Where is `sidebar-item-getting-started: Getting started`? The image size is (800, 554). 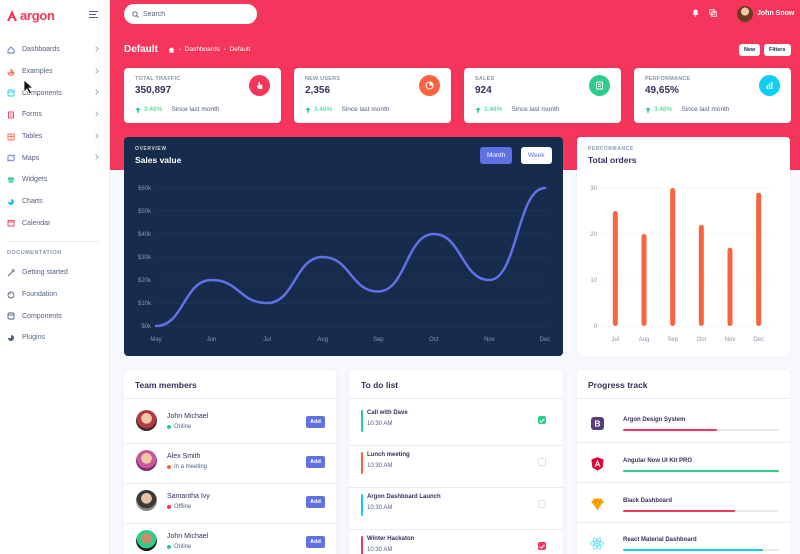 sidebar-item-getting-started: Getting started is located at coordinates (55, 273).